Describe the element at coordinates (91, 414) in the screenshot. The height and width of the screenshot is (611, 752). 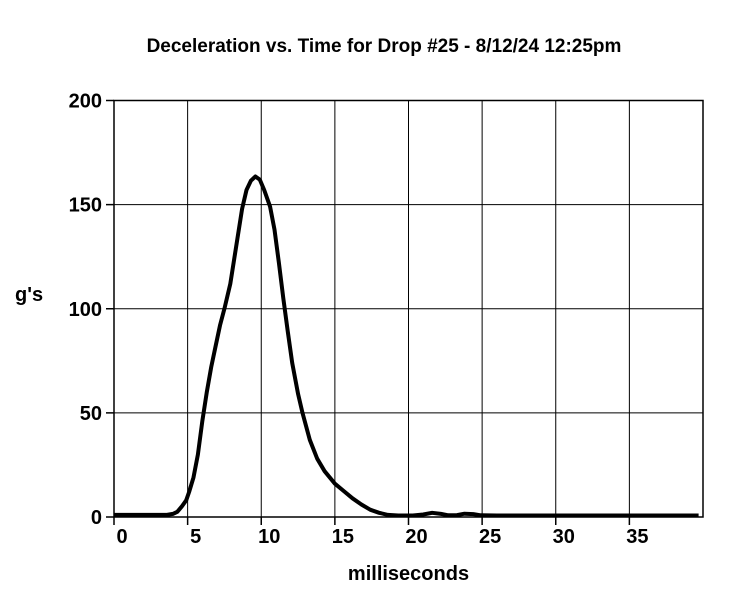
I see `y-tick-label: 50` at that location.